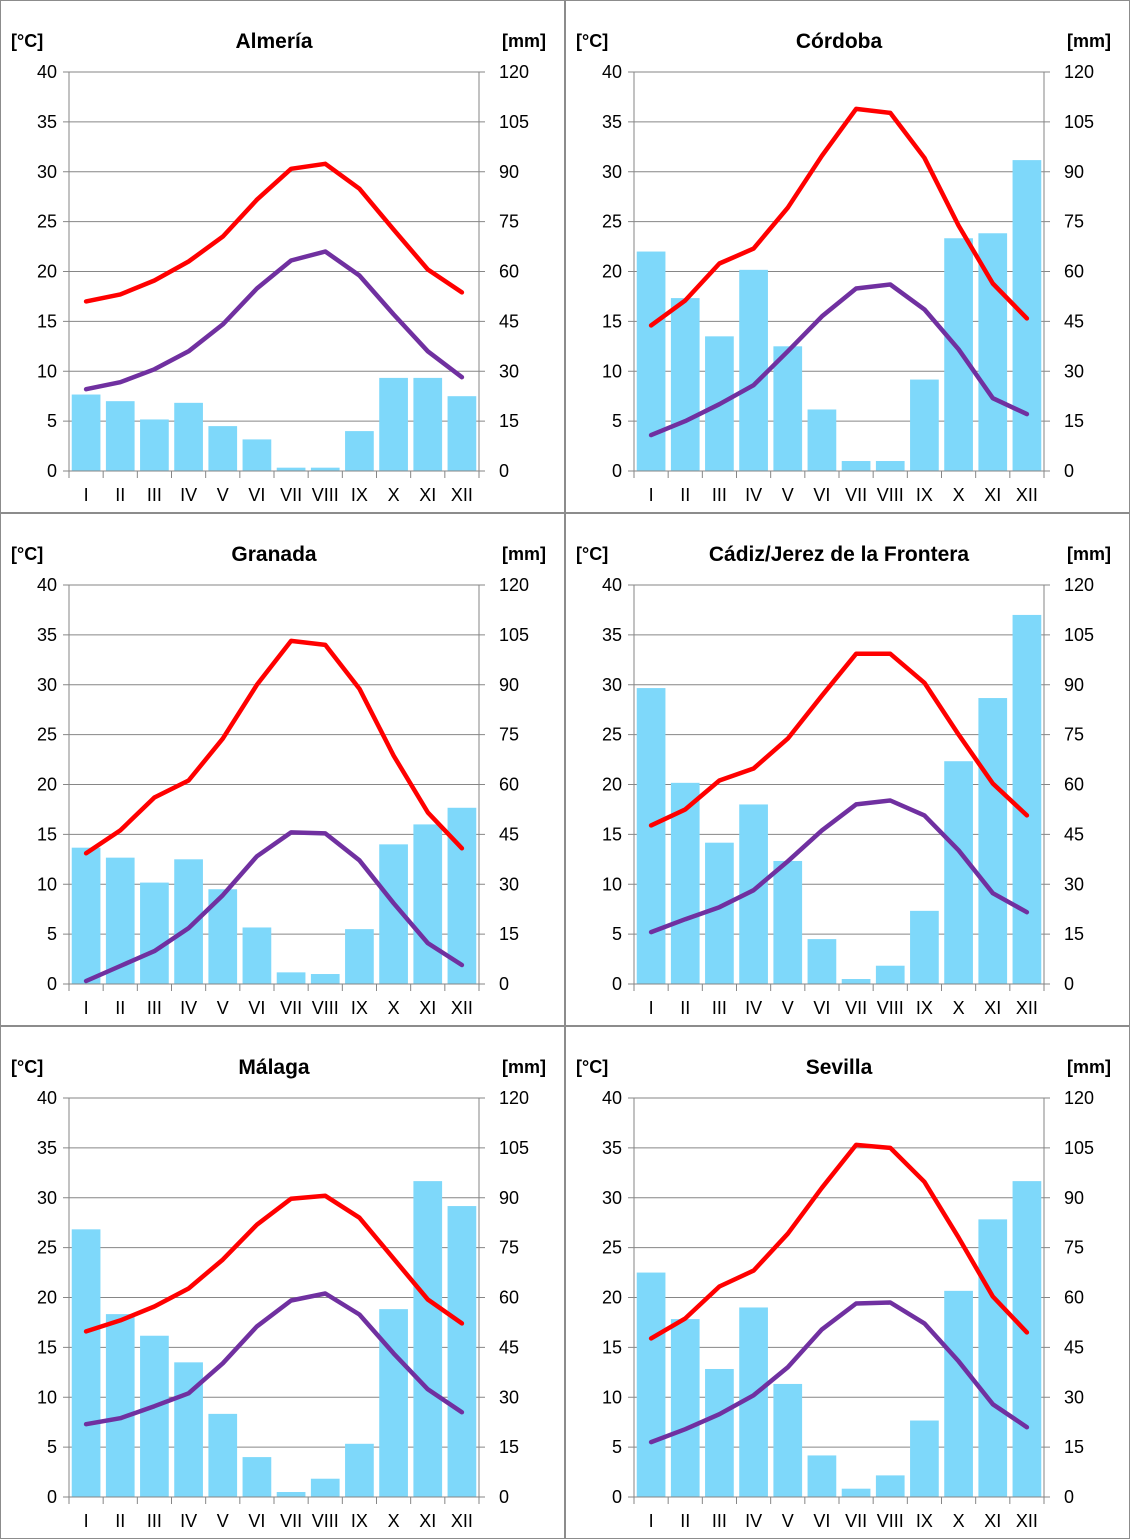  I want to click on right-tick-label: 60, so click(1074, 785).